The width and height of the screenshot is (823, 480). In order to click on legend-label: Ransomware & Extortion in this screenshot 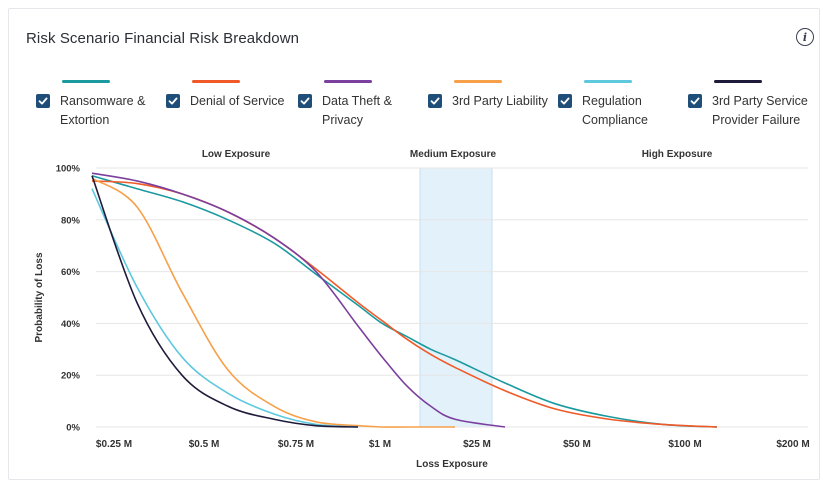, I will do `click(103, 110)`.